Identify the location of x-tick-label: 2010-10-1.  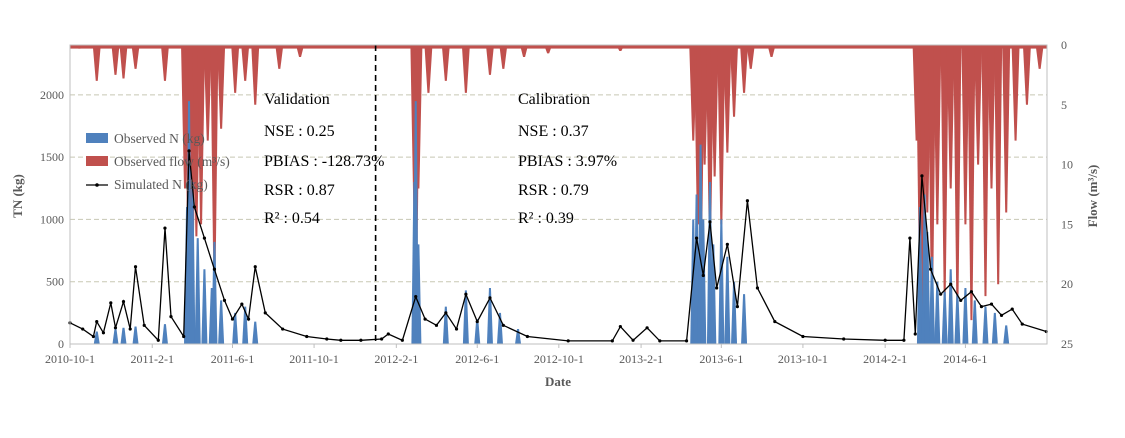
(70, 359).